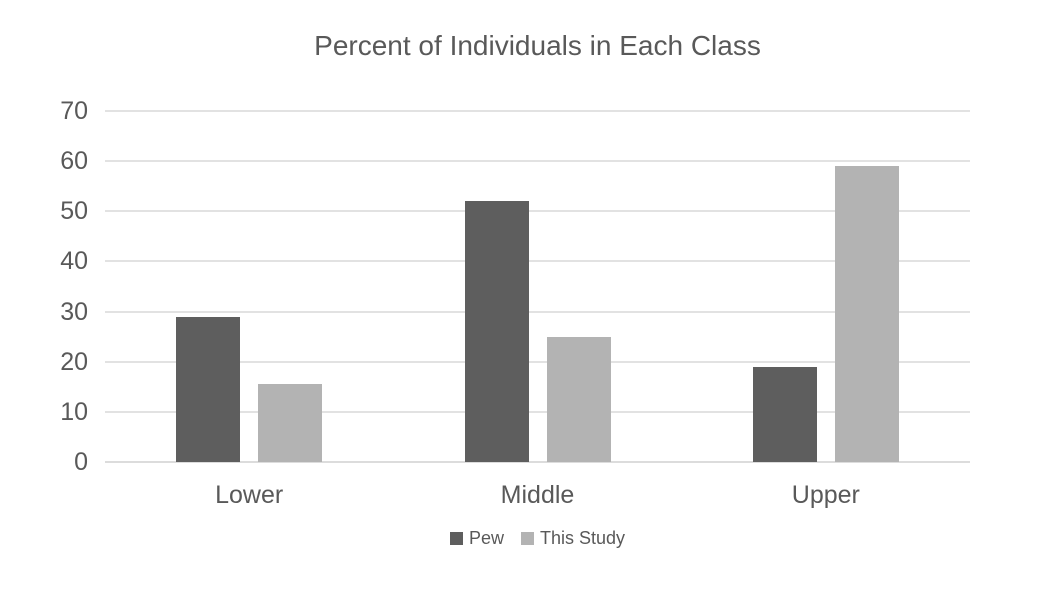 This screenshot has height=600, width=1056. What do you see at coordinates (74, 361) in the screenshot?
I see `y-axis-tick-label-20: 20` at bounding box center [74, 361].